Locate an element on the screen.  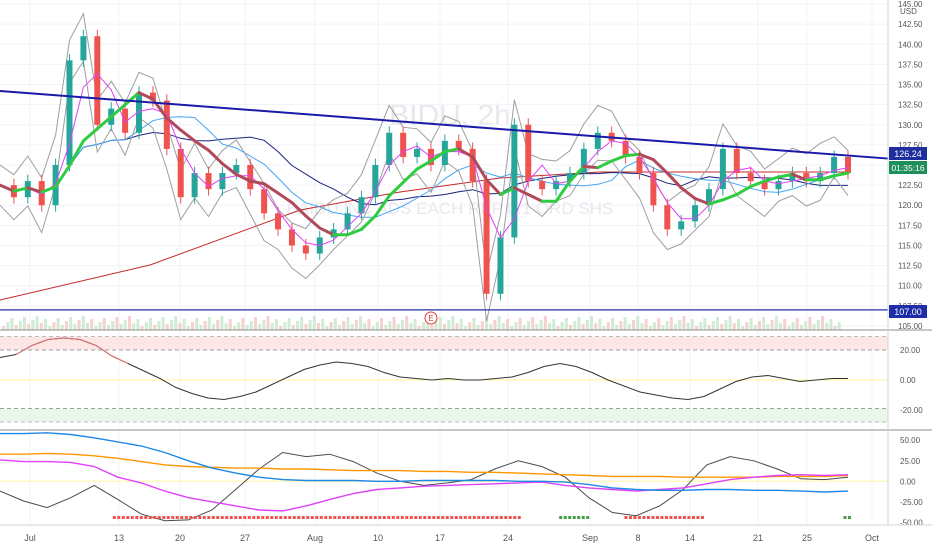
earnings-marker: E is located at coordinates (431, 318).